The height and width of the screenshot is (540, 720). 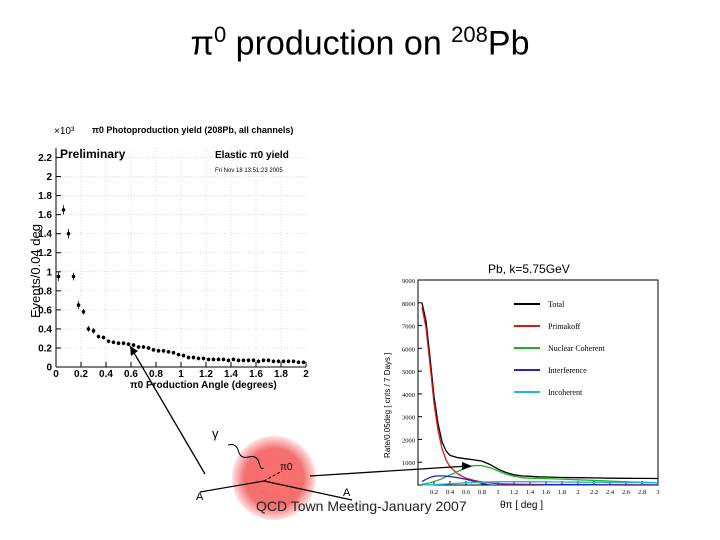 I want to click on arrow-head-yield-chart, so click(x=134, y=351).